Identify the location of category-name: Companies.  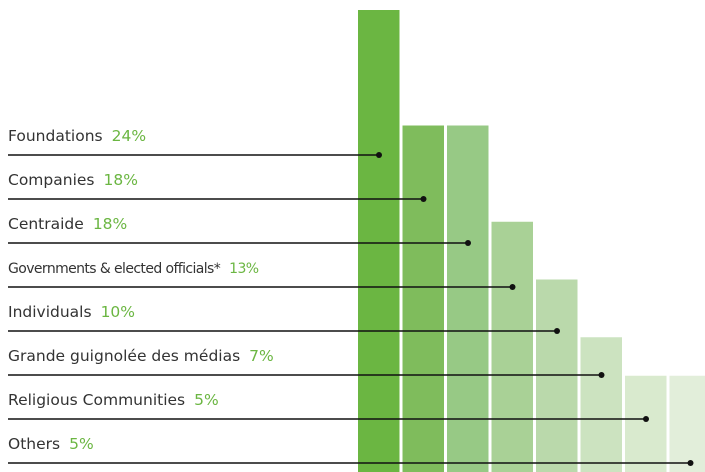
(51, 180).